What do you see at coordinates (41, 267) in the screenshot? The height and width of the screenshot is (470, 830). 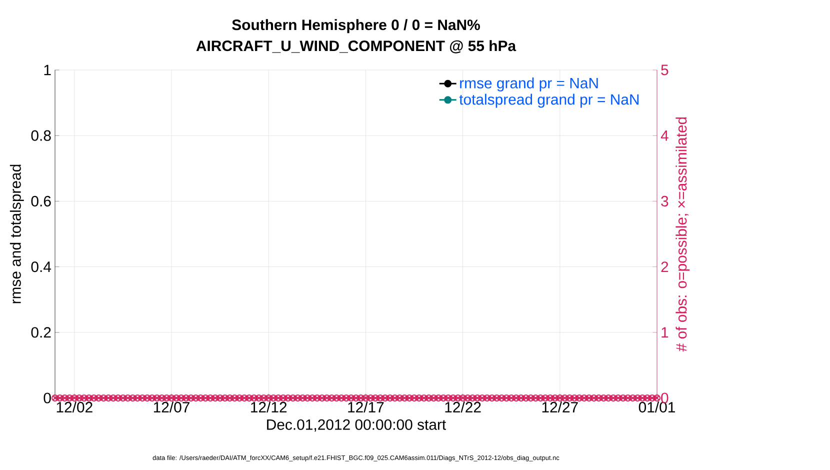 I see `y-tick-label: 0.4` at bounding box center [41, 267].